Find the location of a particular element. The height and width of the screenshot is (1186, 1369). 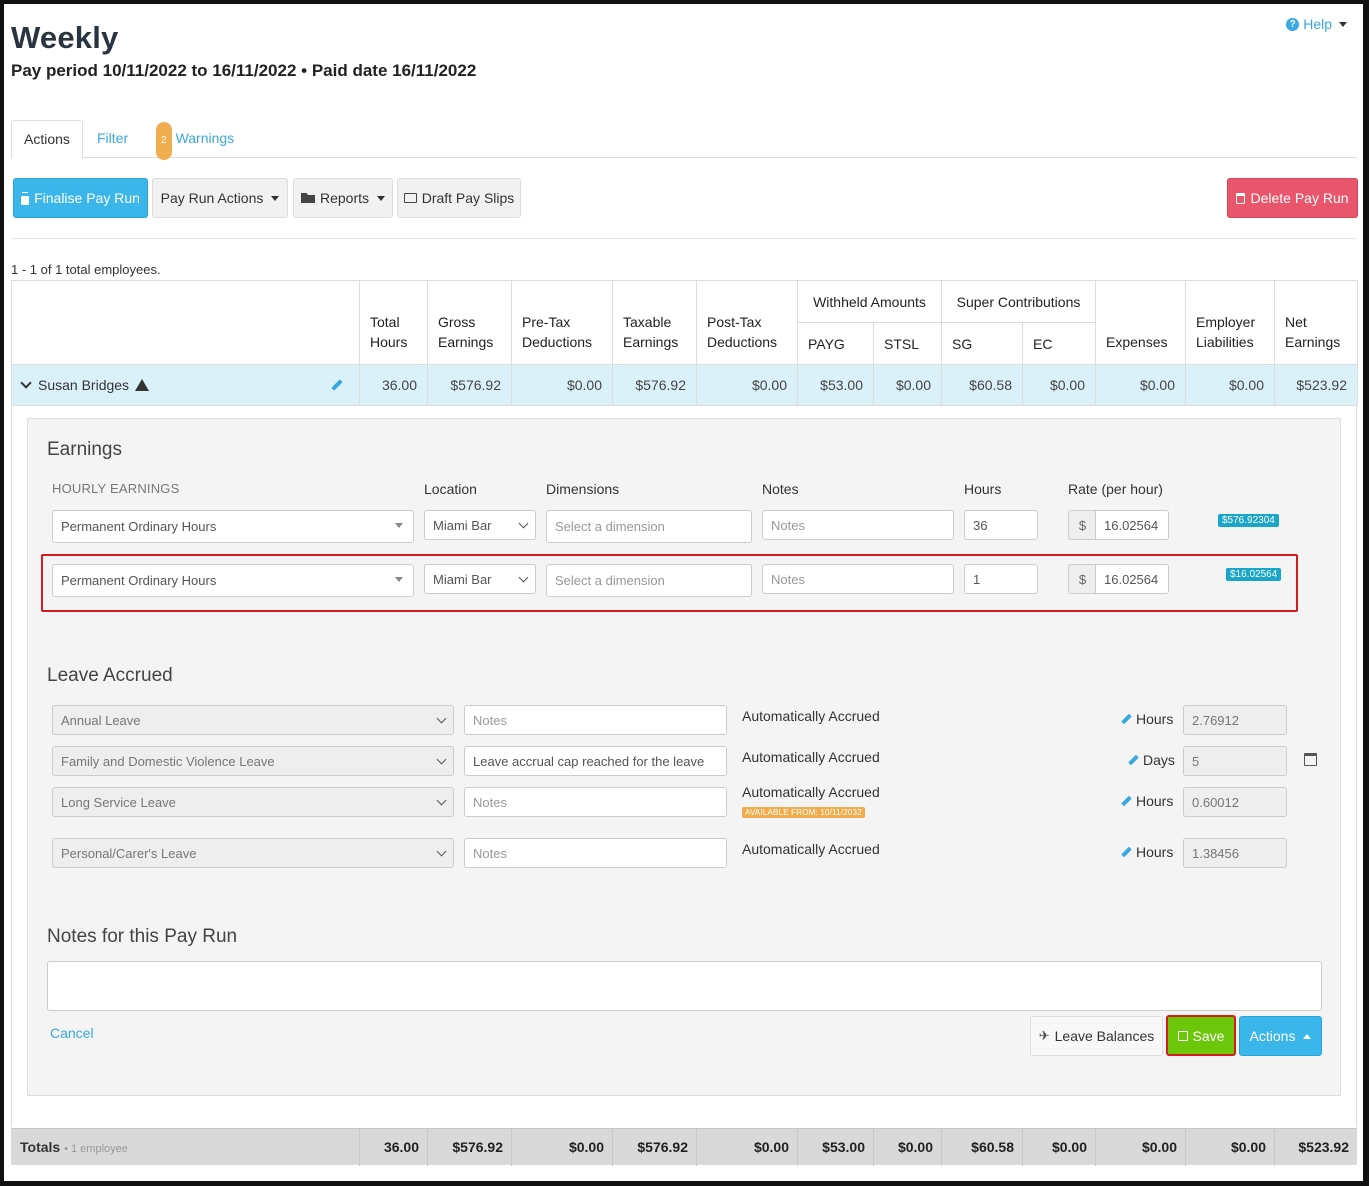

leave-balances-button: ✈ Leave Balances is located at coordinates (1096, 1036).